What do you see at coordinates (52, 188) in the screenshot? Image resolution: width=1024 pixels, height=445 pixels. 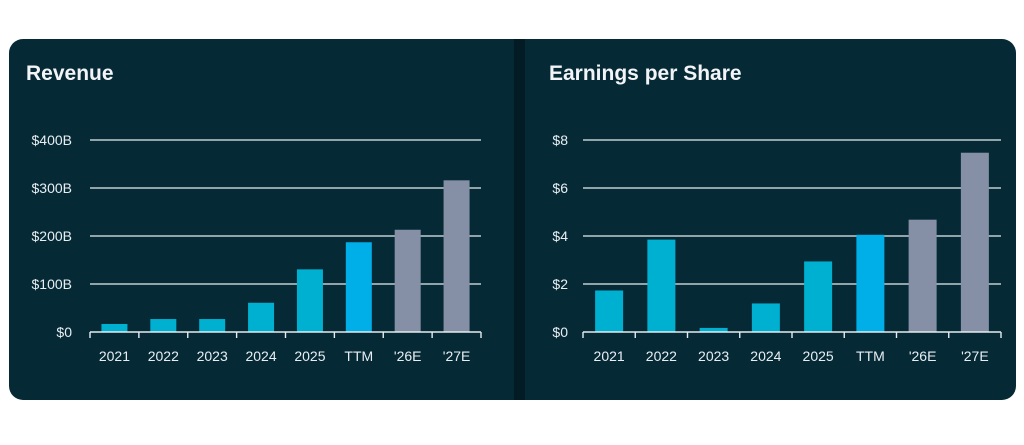 I see `revenue-y-tick-label: $300B` at bounding box center [52, 188].